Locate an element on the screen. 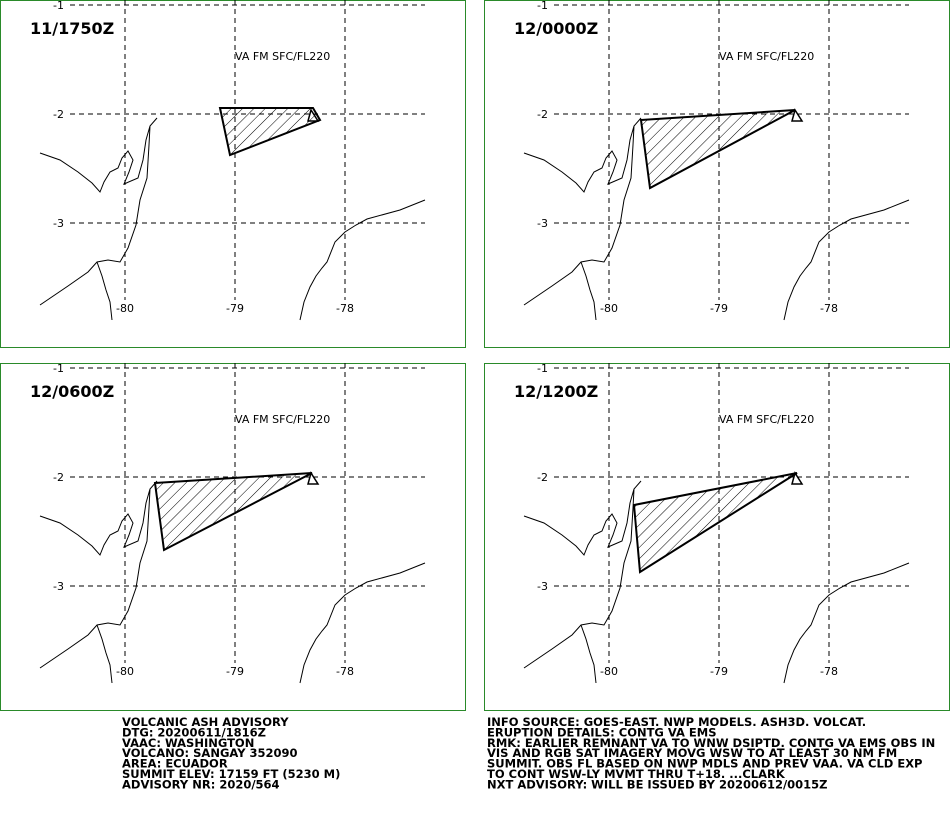  advisory-line: VAAC: WASHINGTON is located at coordinates (188, 743).